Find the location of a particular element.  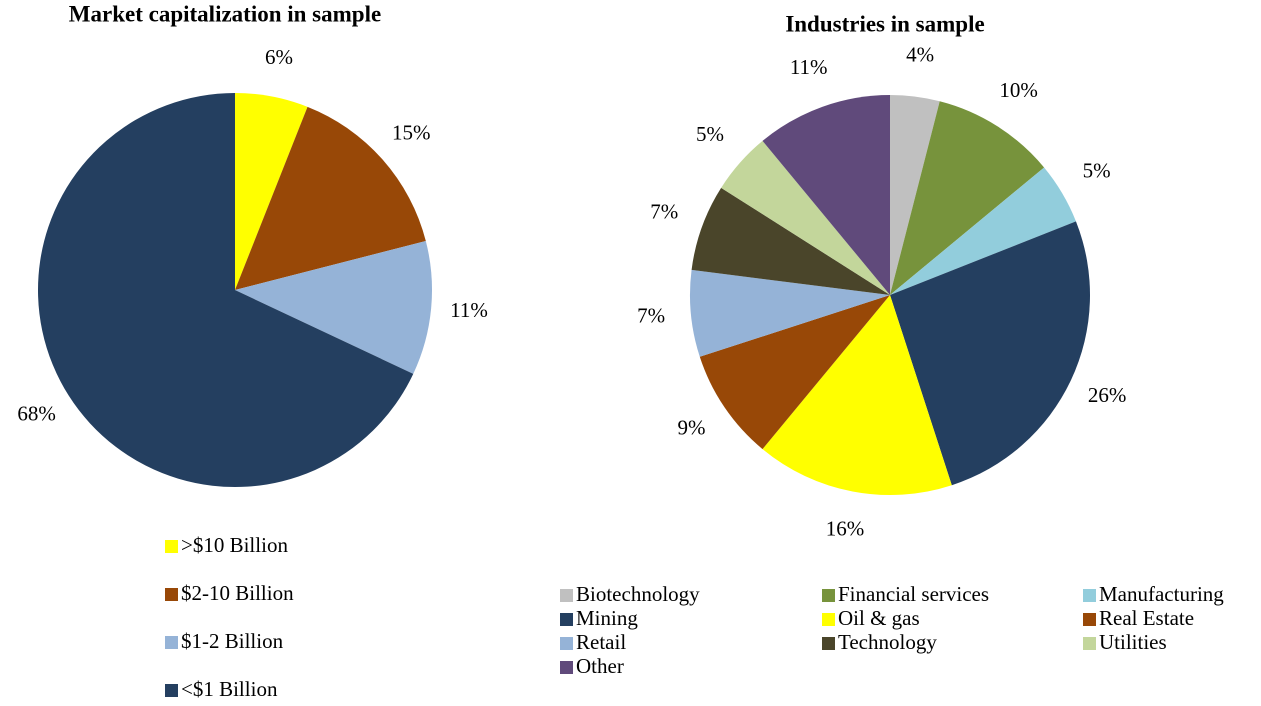

legend-label: Financial services is located at coordinates (913, 594).